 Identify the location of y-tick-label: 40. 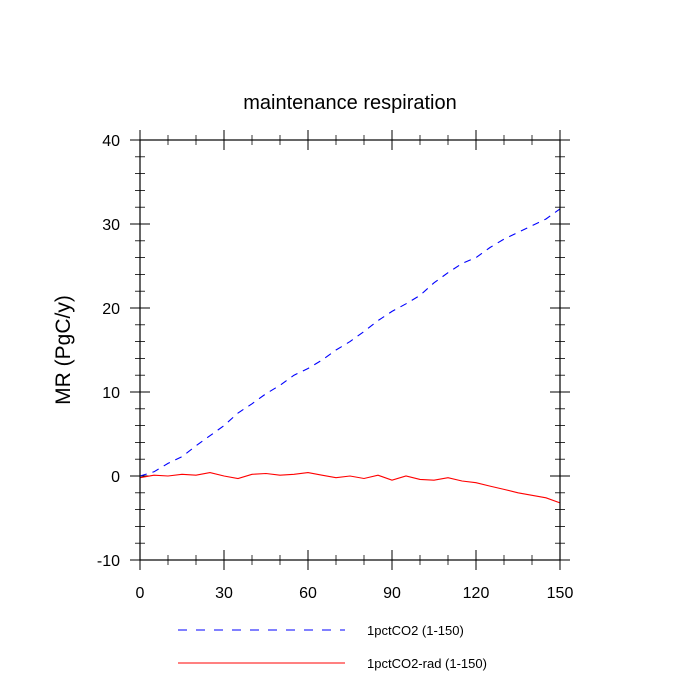
(111, 141).